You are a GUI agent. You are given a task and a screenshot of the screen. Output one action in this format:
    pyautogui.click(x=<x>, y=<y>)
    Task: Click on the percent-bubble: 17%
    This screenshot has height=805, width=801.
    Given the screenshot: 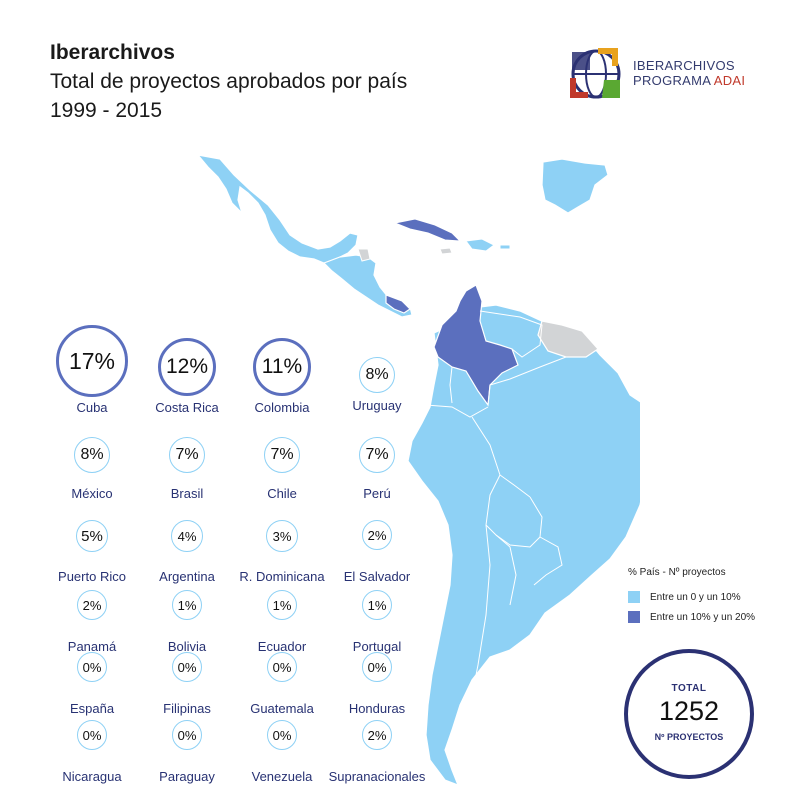 What is the action you would take?
    pyautogui.click(x=92, y=361)
    